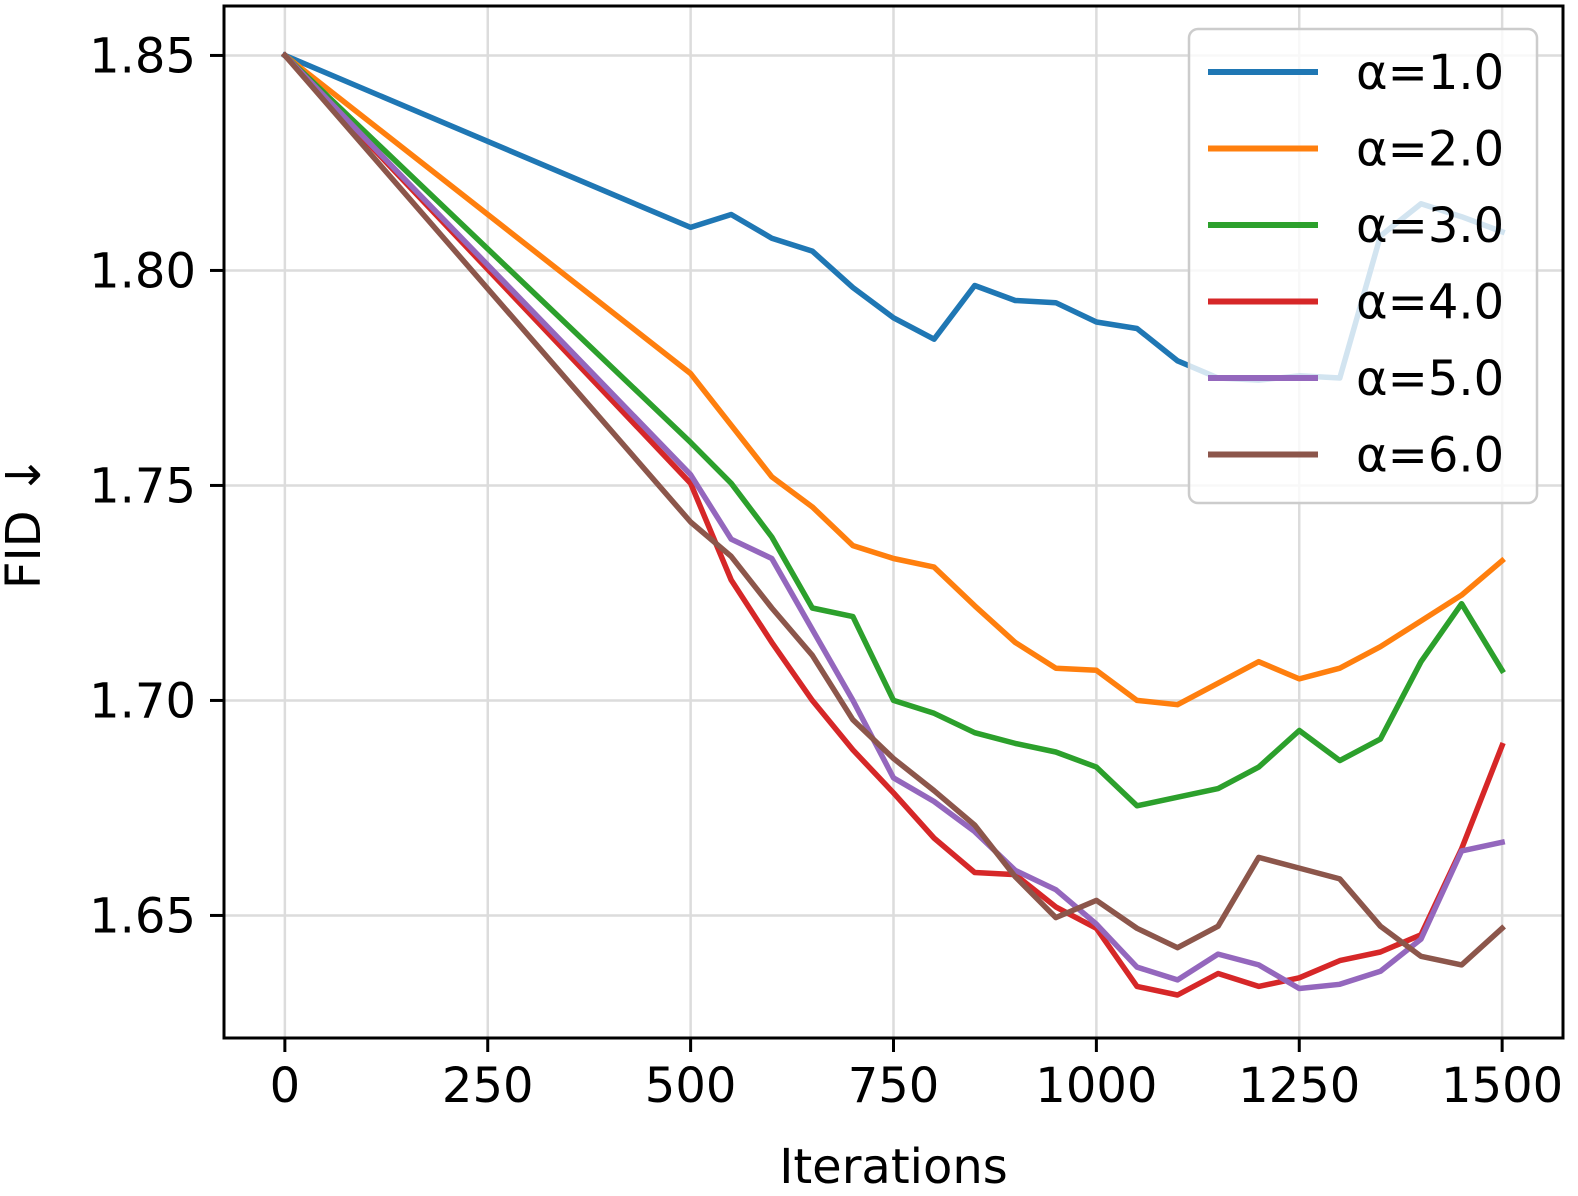  What do you see at coordinates (1430, 379) in the screenshot?
I see `legend-label: α=5.0` at bounding box center [1430, 379].